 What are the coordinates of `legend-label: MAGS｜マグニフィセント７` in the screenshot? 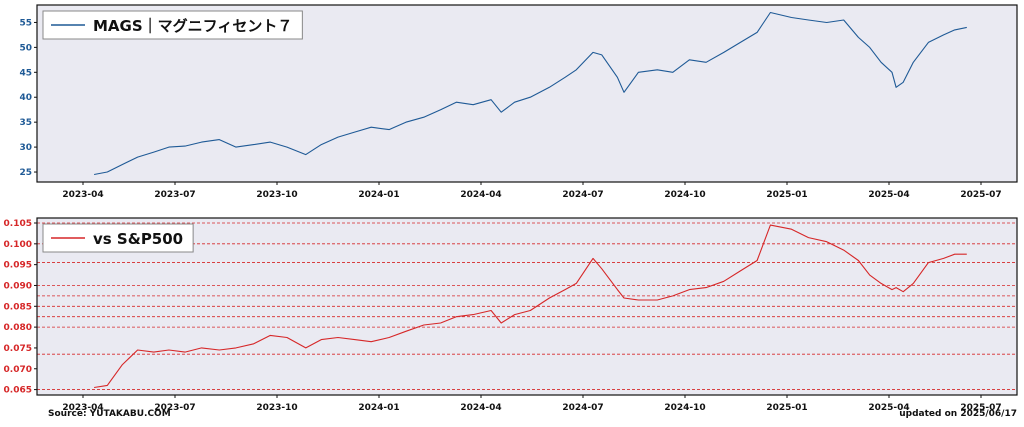 It's located at (192, 26).